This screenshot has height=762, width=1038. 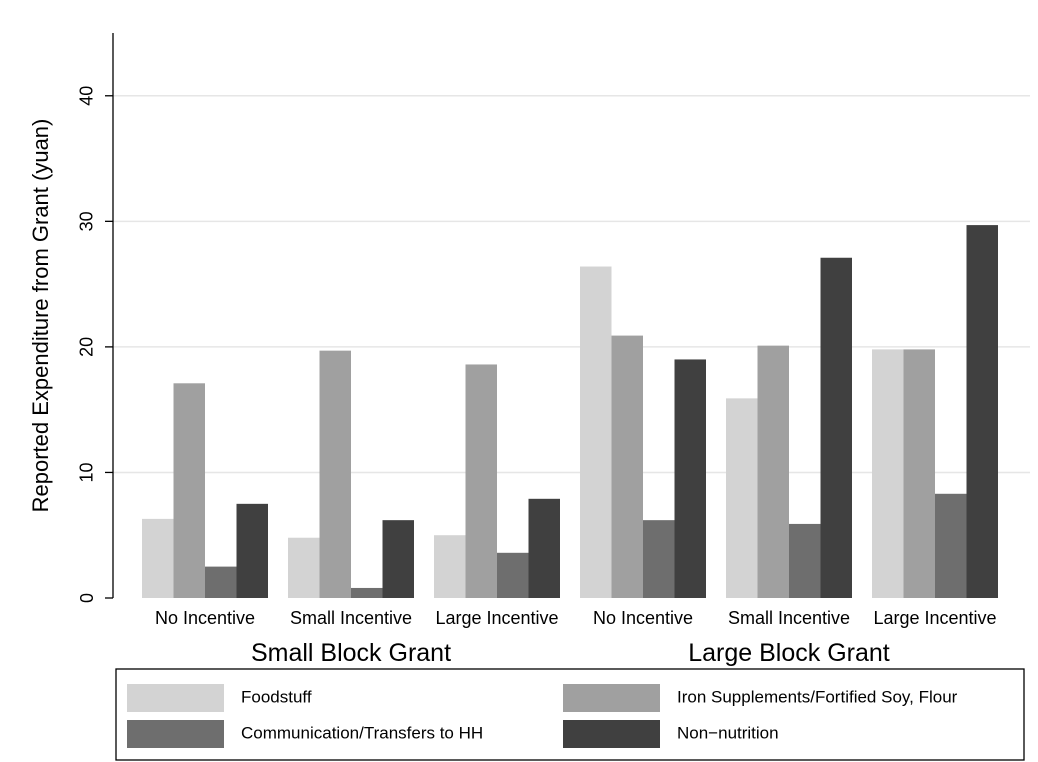 What do you see at coordinates (789, 653) in the screenshot?
I see `x-group-label: Large Block Grant` at bounding box center [789, 653].